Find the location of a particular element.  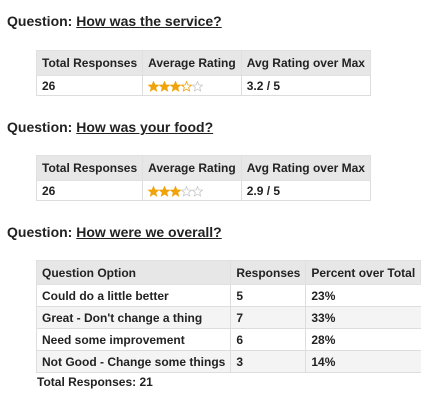

table-row: Could do a little better 5 23% is located at coordinates (228, 295).